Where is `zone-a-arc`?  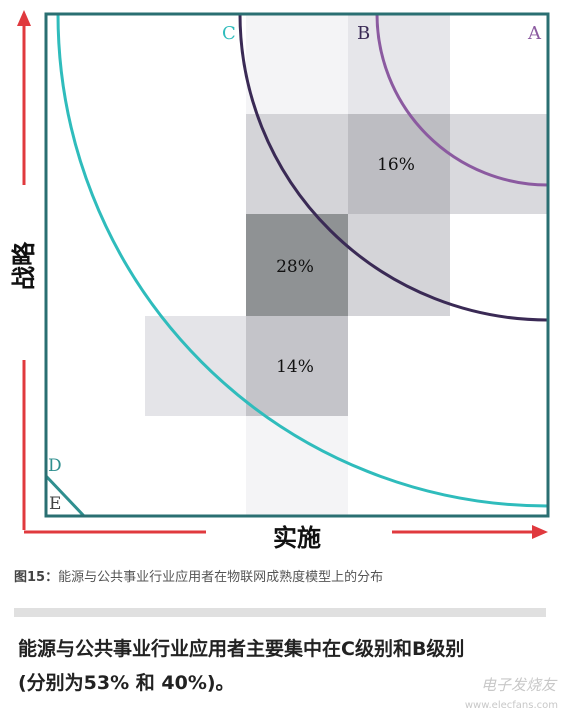
zone-a-arc is located at coordinates (462, 100).